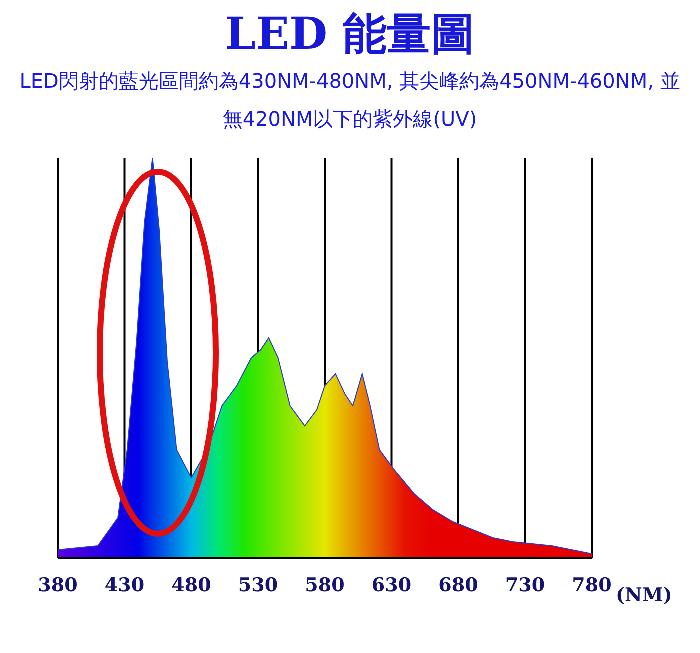  Describe the element at coordinates (350, 100) in the screenshot. I see `chart-subtitle: LED閃射的藍光區間約為430NM-480NM, 其尖峰約為450NM-460NM, 並無420NM以下的紫外線(UV)` at that location.